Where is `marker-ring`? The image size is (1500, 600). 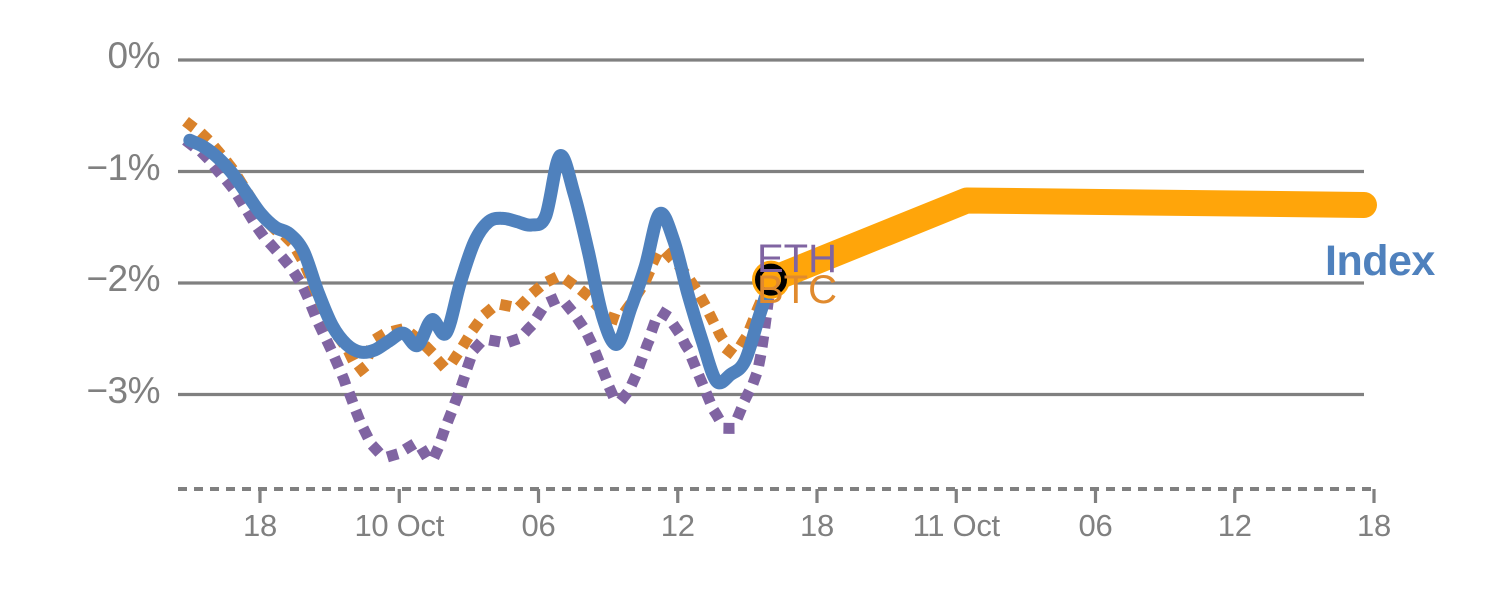
marker-ring is located at coordinates (771, 279).